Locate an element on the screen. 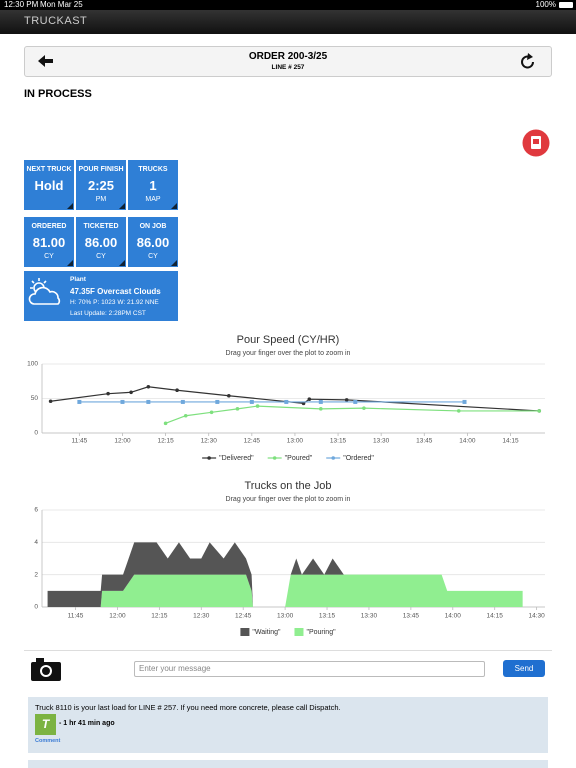  order-header: ORDER 200-3/25 LINE # 257 is located at coordinates (288, 61).